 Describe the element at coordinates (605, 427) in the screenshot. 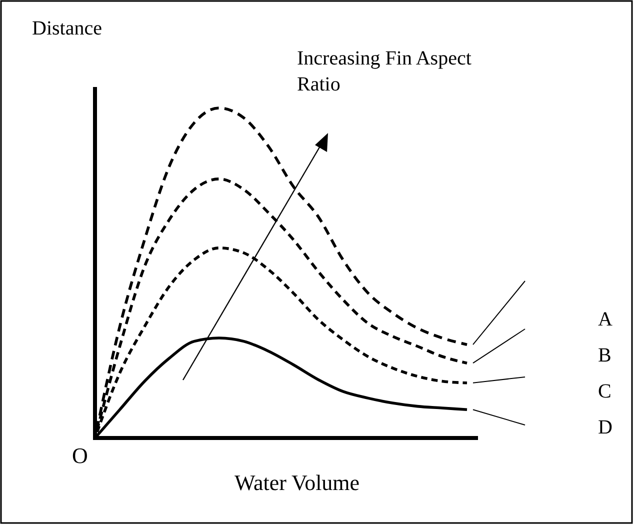

I see `text: D` at that location.